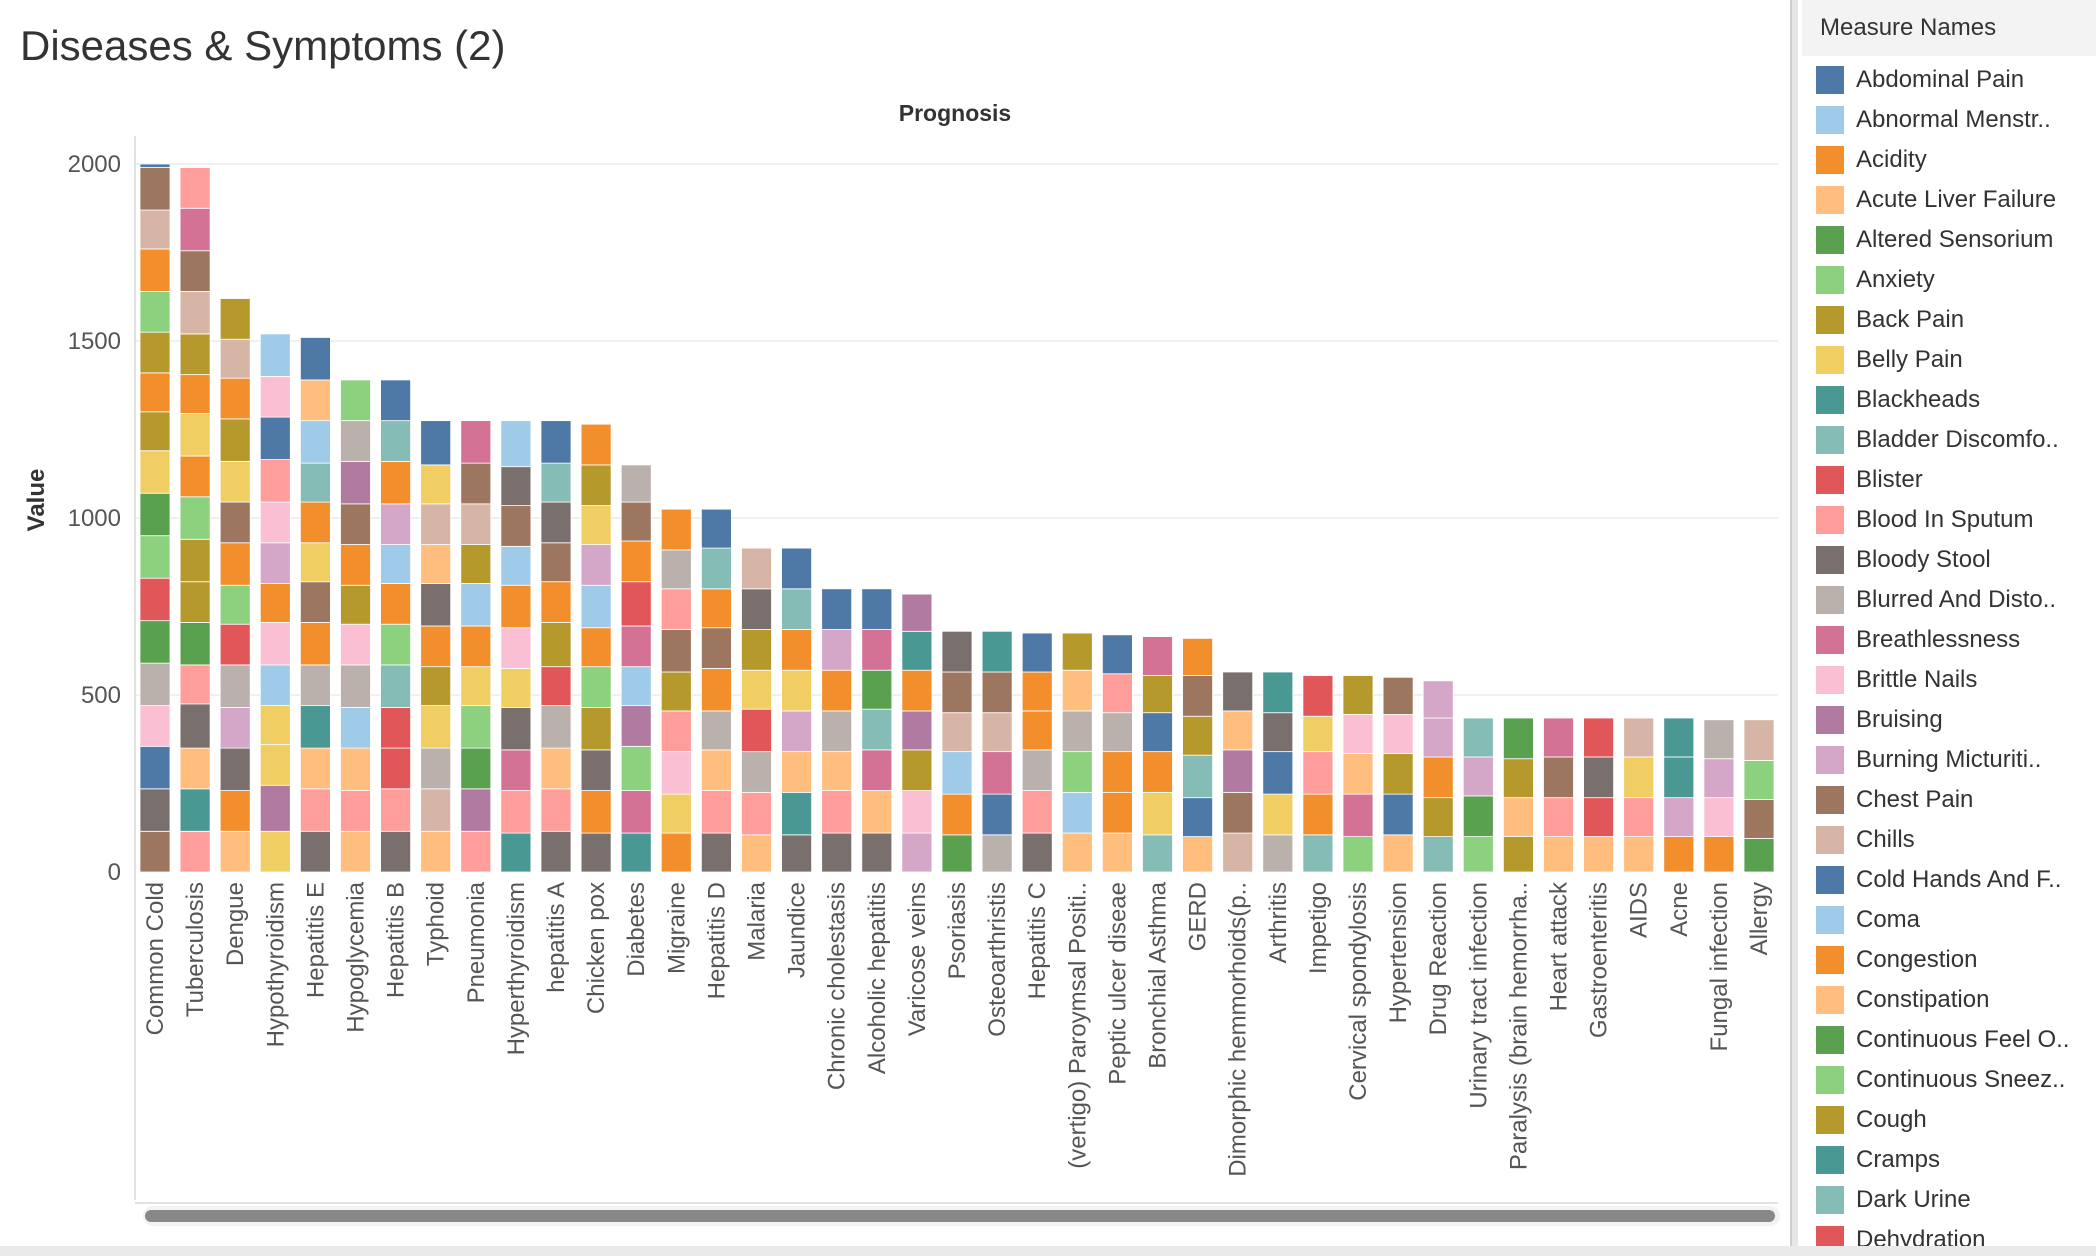 The height and width of the screenshot is (1256, 2096). What do you see at coordinates (1956, 120) in the screenshot?
I see `legend-item: Abnormal Menstr..` at bounding box center [1956, 120].